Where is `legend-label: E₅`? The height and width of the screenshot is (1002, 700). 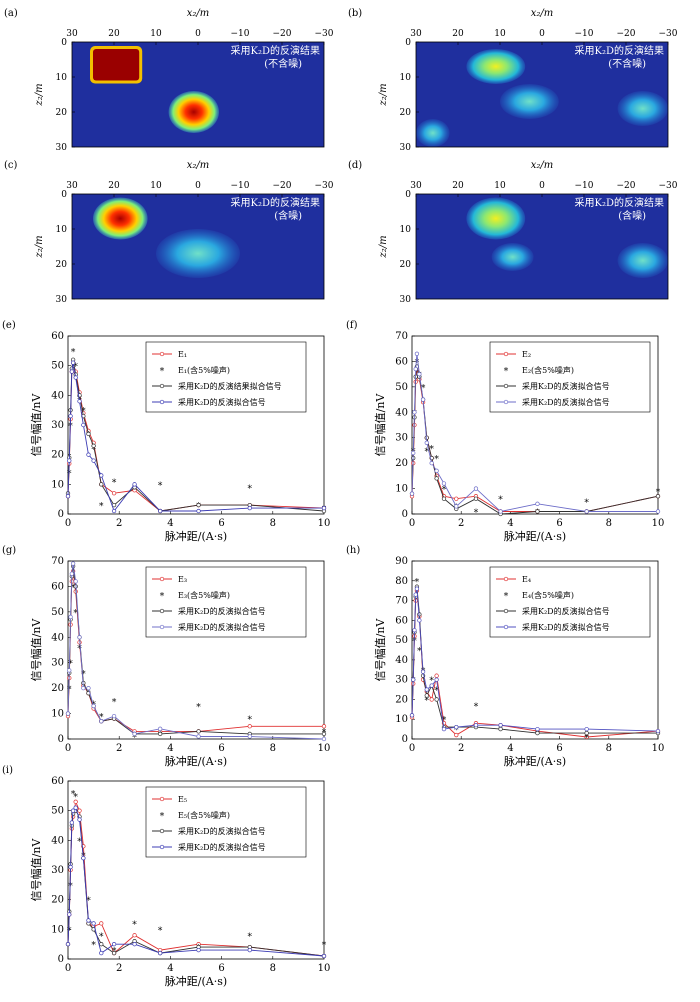 legend-label: E₅ is located at coordinates (182, 799).